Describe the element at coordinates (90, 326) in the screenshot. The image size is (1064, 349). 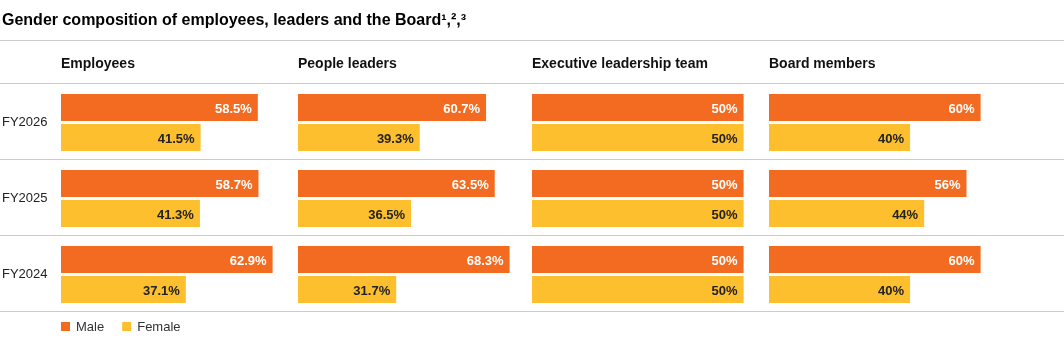
I see `legend-label: Male` at that location.